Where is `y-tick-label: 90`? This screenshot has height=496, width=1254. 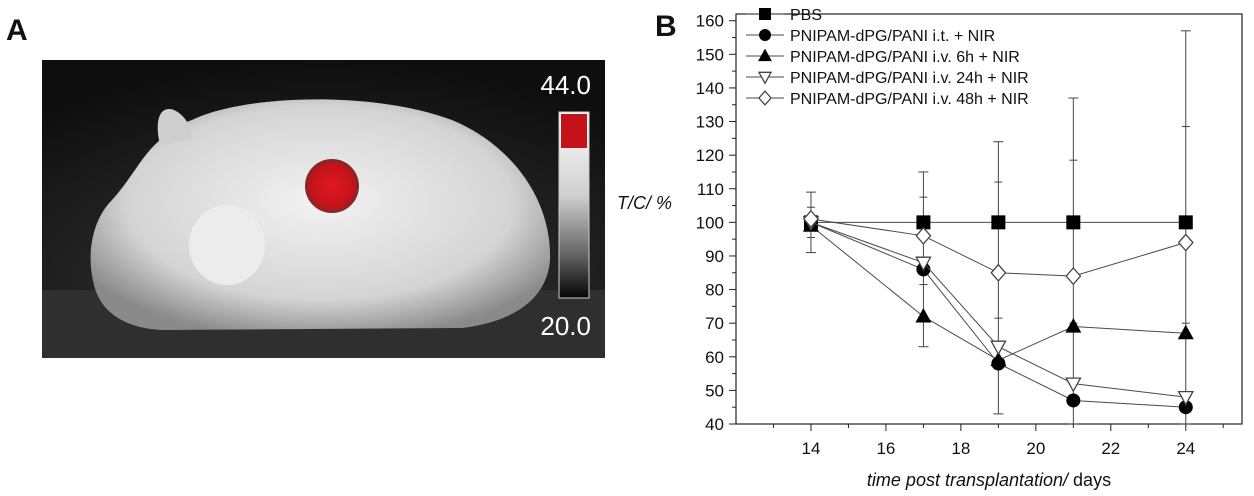
y-tick-label: 90 is located at coordinates (714, 256).